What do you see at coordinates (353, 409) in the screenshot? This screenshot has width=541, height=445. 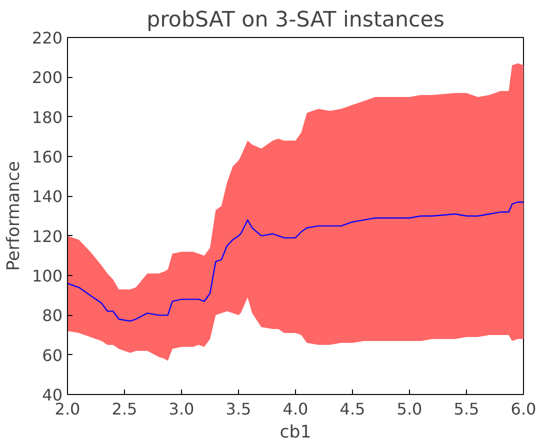 I see `x-tick-label: 4.5` at bounding box center [353, 409].